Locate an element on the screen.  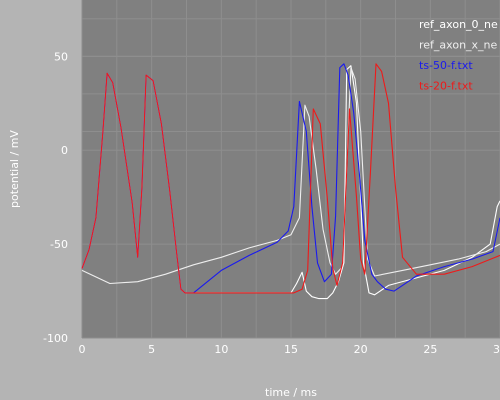
y-tick-label: 50 is located at coordinates (61, 56).